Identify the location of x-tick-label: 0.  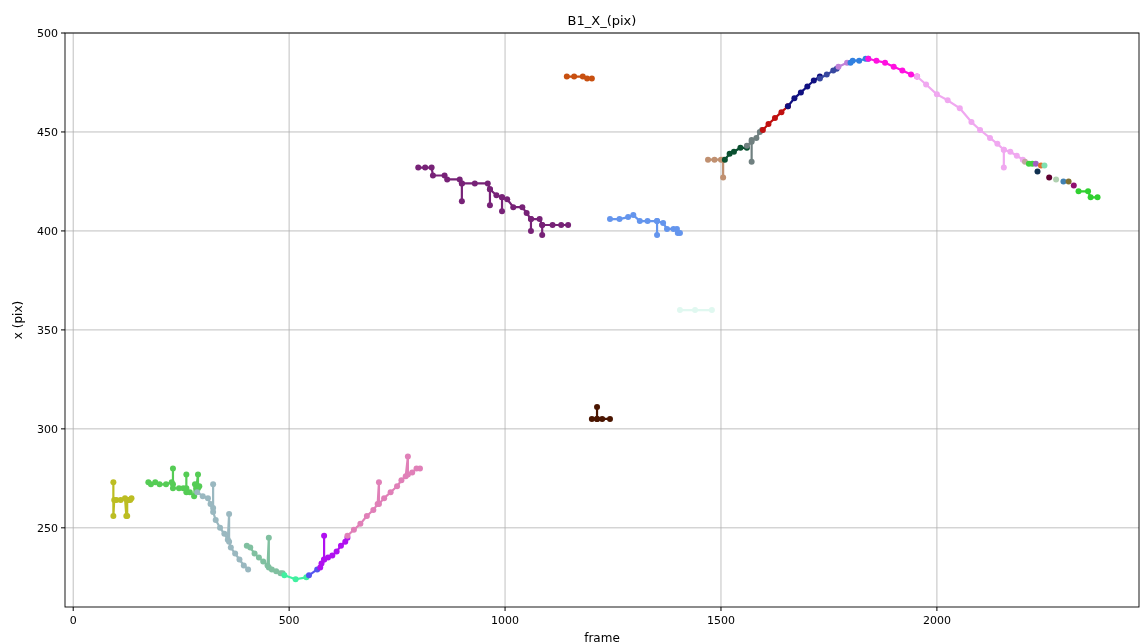
(73, 620).